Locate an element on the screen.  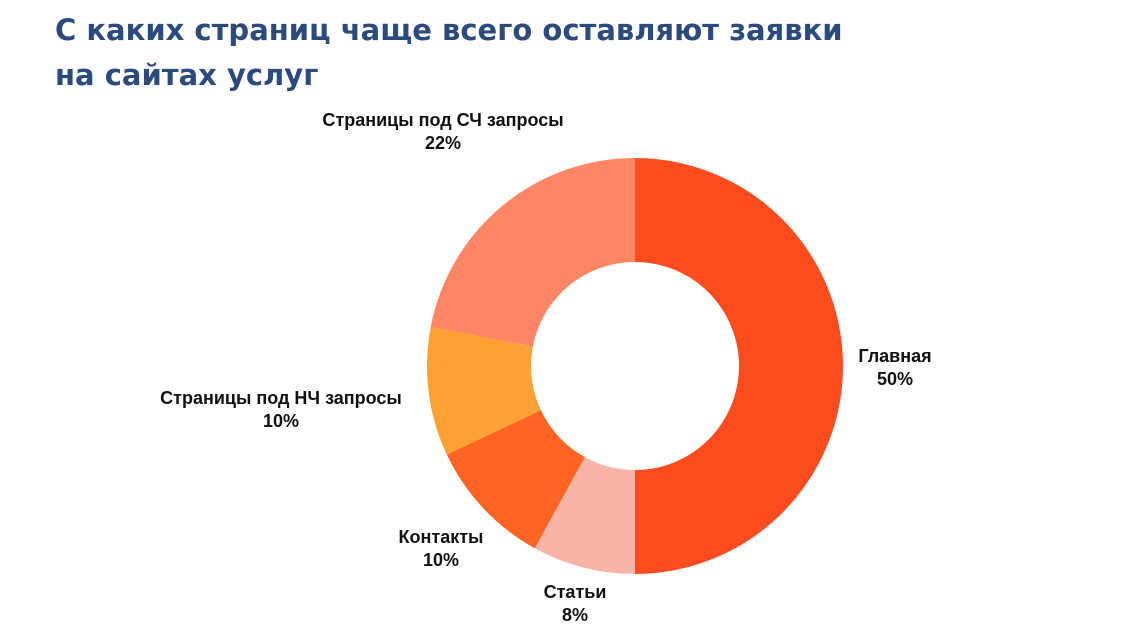
slice-label-name: Главная is located at coordinates (894, 356).